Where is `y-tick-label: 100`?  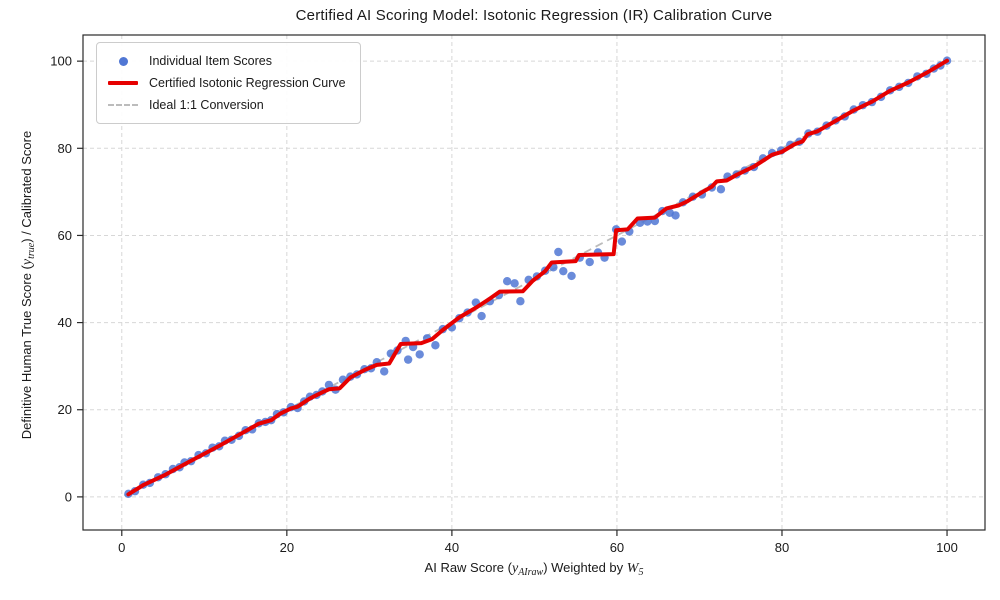
y-tick-label: 100 is located at coordinates (61, 61).